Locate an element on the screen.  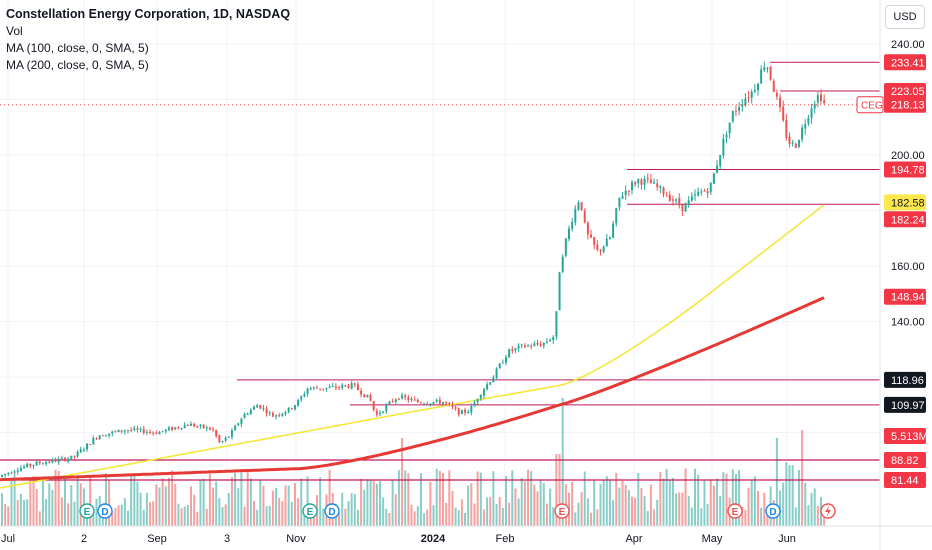
event-label: E is located at coordinates (735, 512).